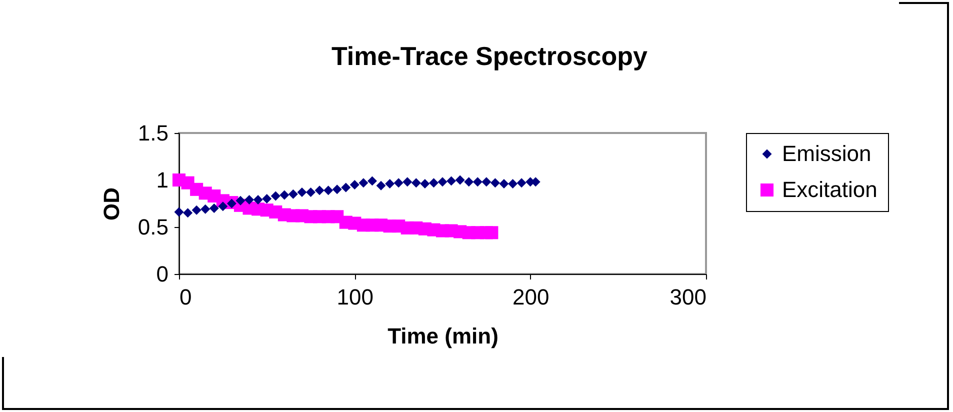 The image size is (953, 412). I want to click on x-tick-label: 200, so click(531, 297).